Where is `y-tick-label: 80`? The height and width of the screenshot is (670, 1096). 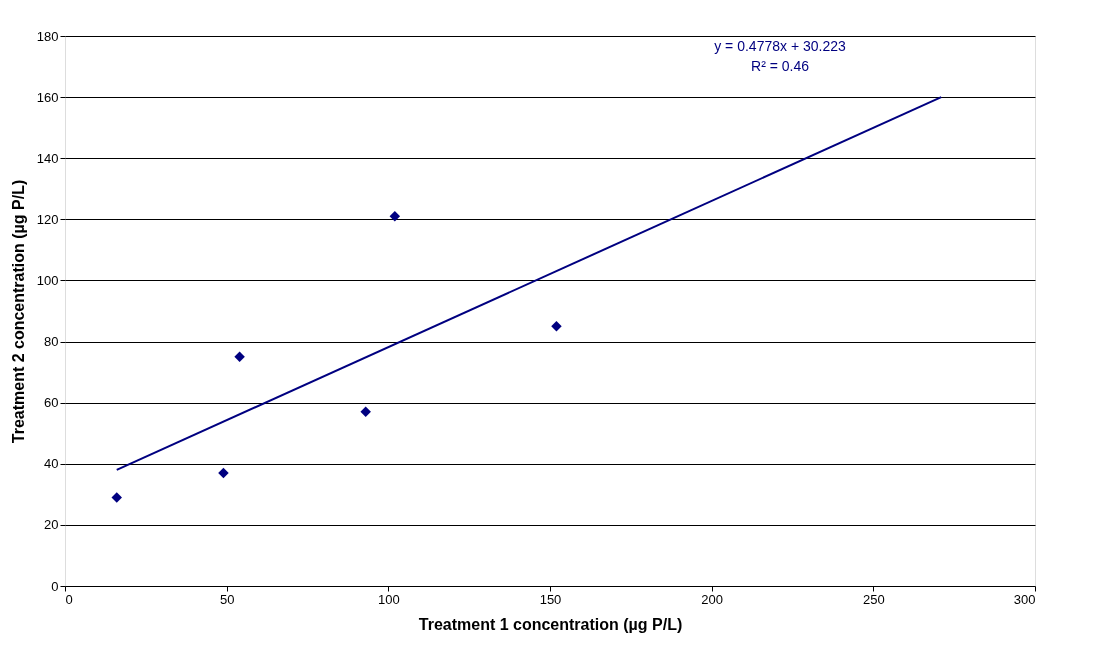 y-tick-label: 80 is located at coordinates (51, 342).